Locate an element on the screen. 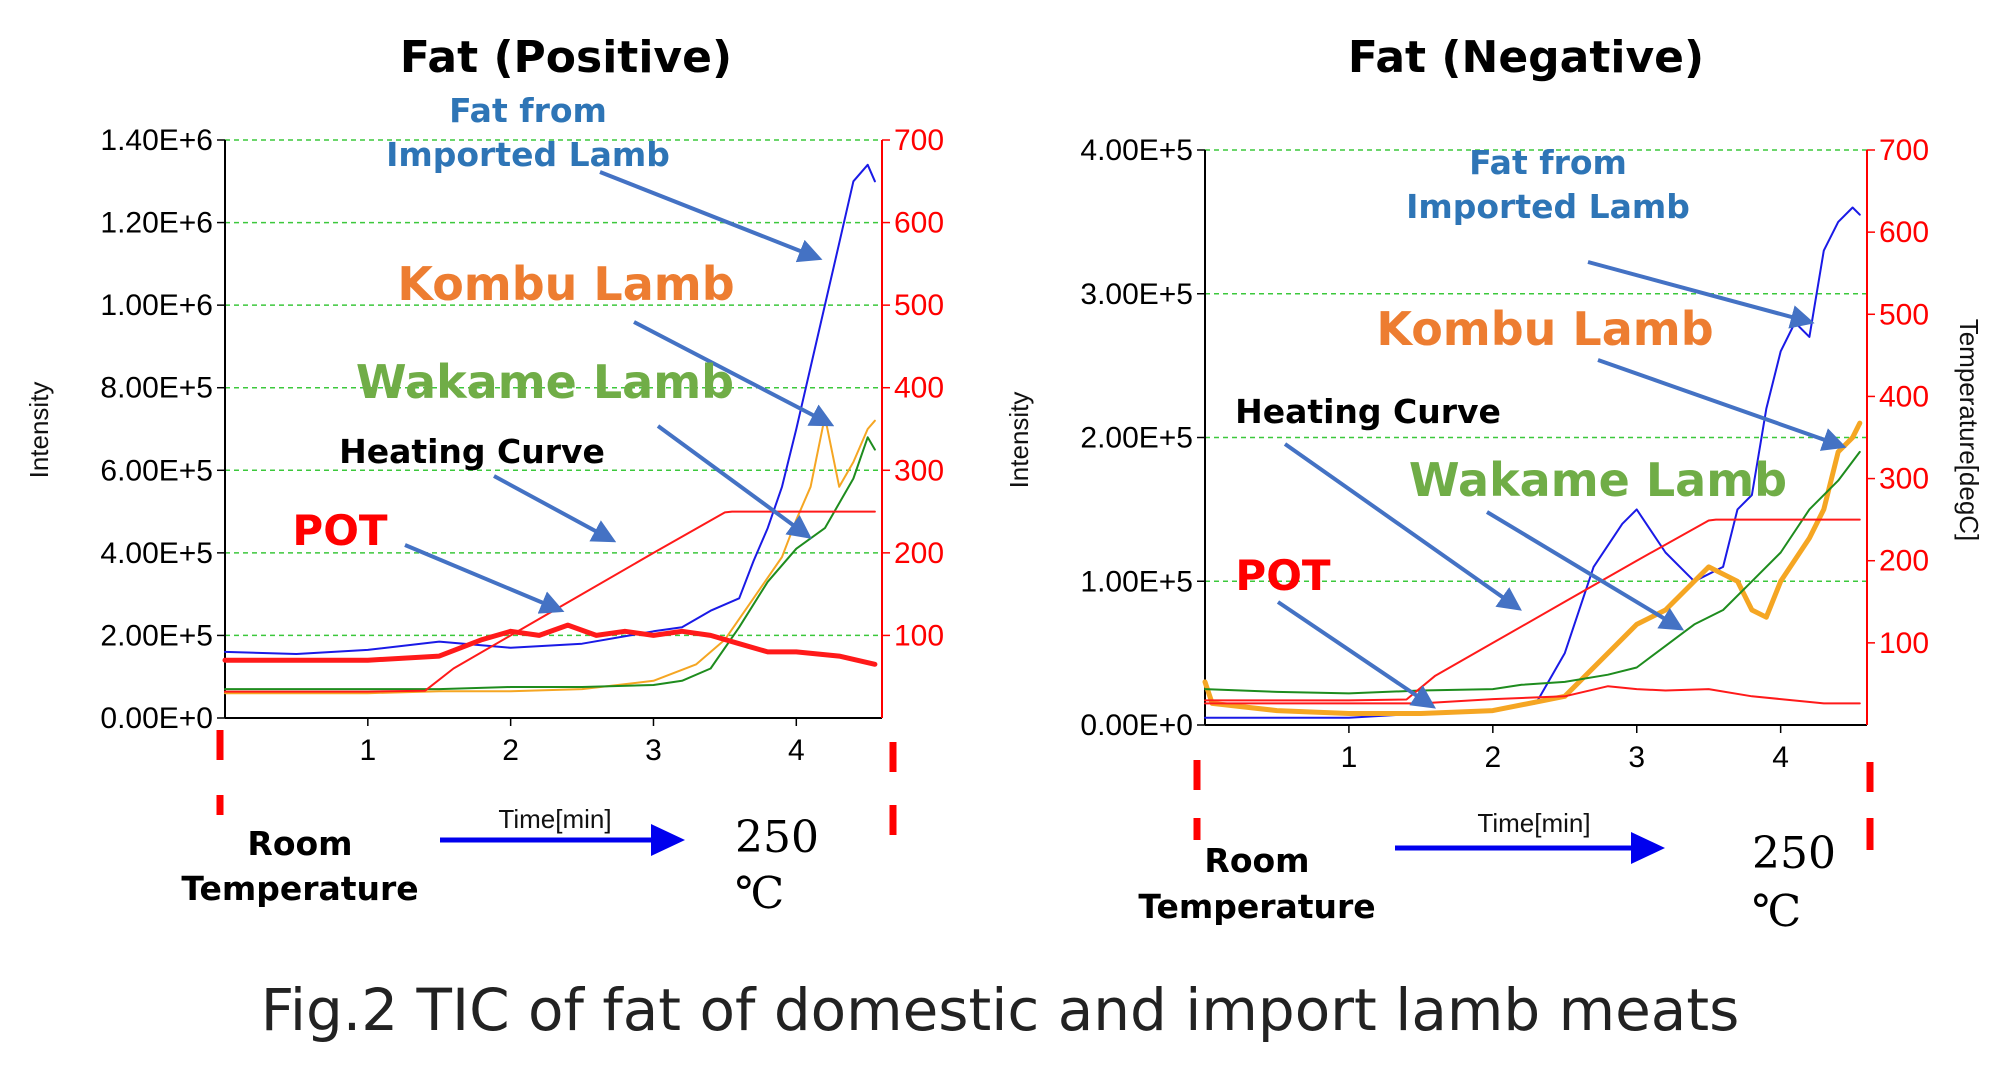 Image resolution: width=2000 pixels, height=1067 pixels. y-tick-label: 8.00E+5 is located at coordinates (156, 388).